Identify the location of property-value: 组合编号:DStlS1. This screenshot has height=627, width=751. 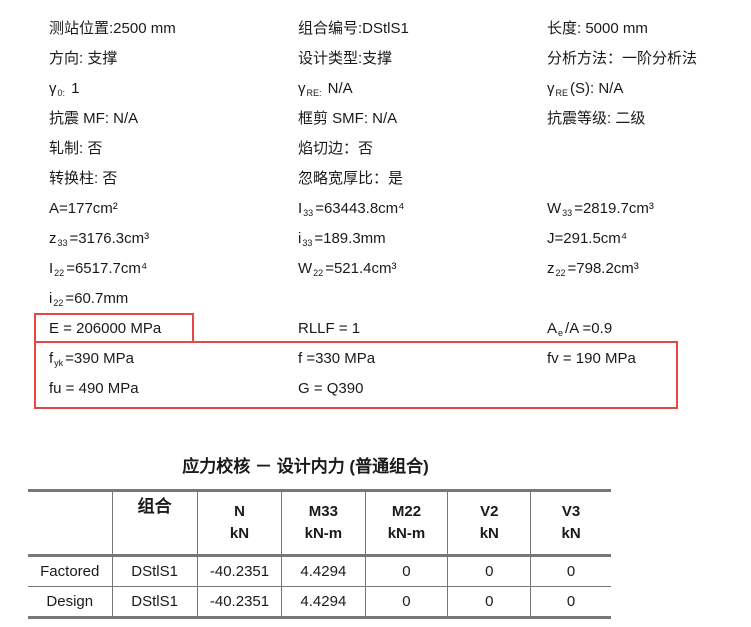
(353, 29).